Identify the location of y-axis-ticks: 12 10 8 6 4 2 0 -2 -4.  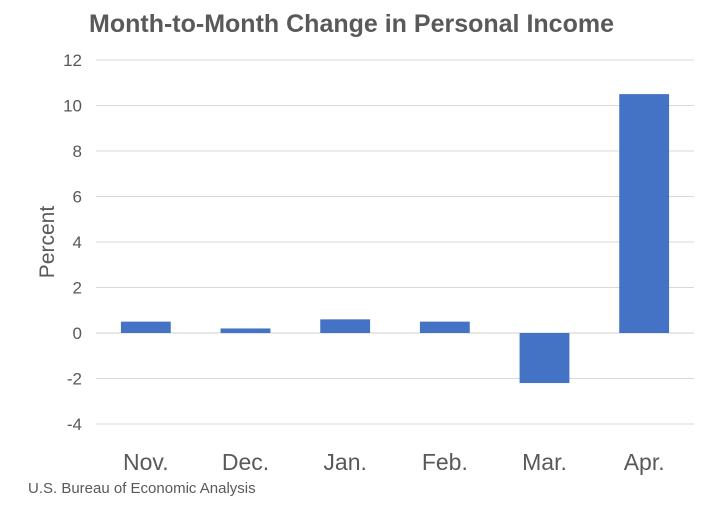
(72, 242).